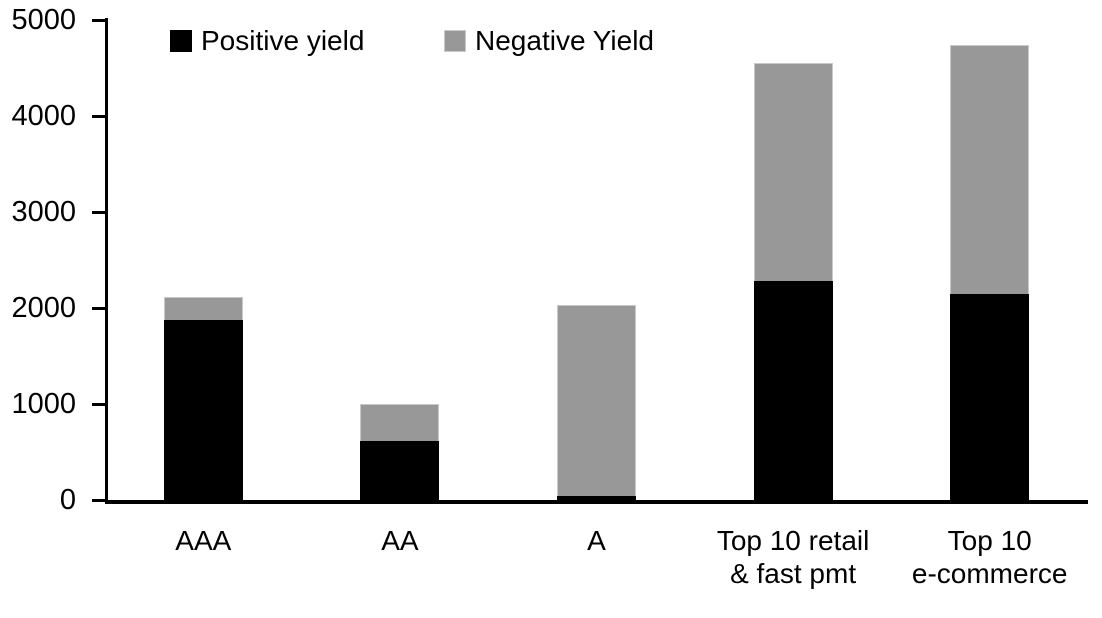  I want to click on category-label: Top 10 e-commerce, so click(989, 557).